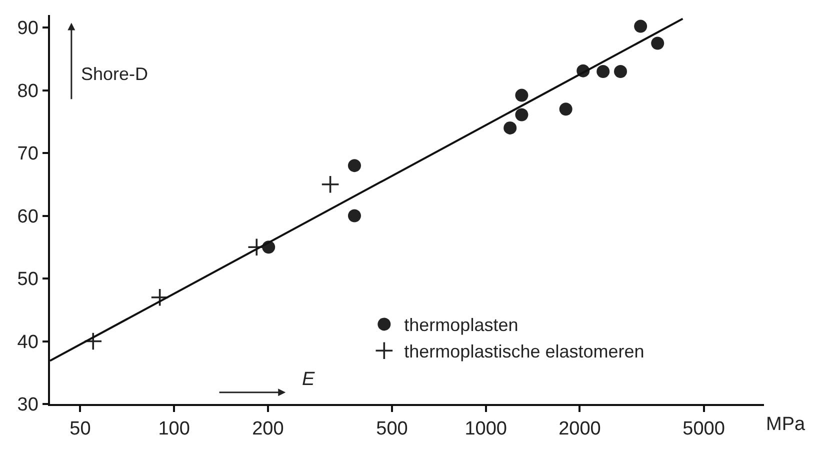 The width and height of the screenshot is (824, 452). I want to click on x-tick-label: 50, so click(80, 429).